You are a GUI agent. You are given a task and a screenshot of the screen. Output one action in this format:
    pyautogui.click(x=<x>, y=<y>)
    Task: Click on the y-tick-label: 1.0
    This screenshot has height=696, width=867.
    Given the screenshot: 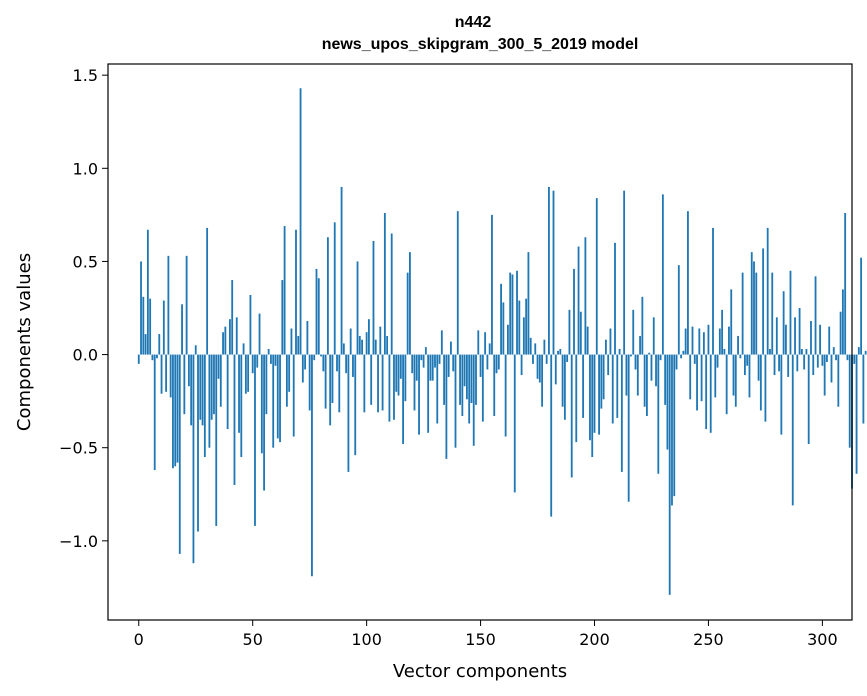 What is the action you would take?
    pyautogui.click(x=85, y=168)
    